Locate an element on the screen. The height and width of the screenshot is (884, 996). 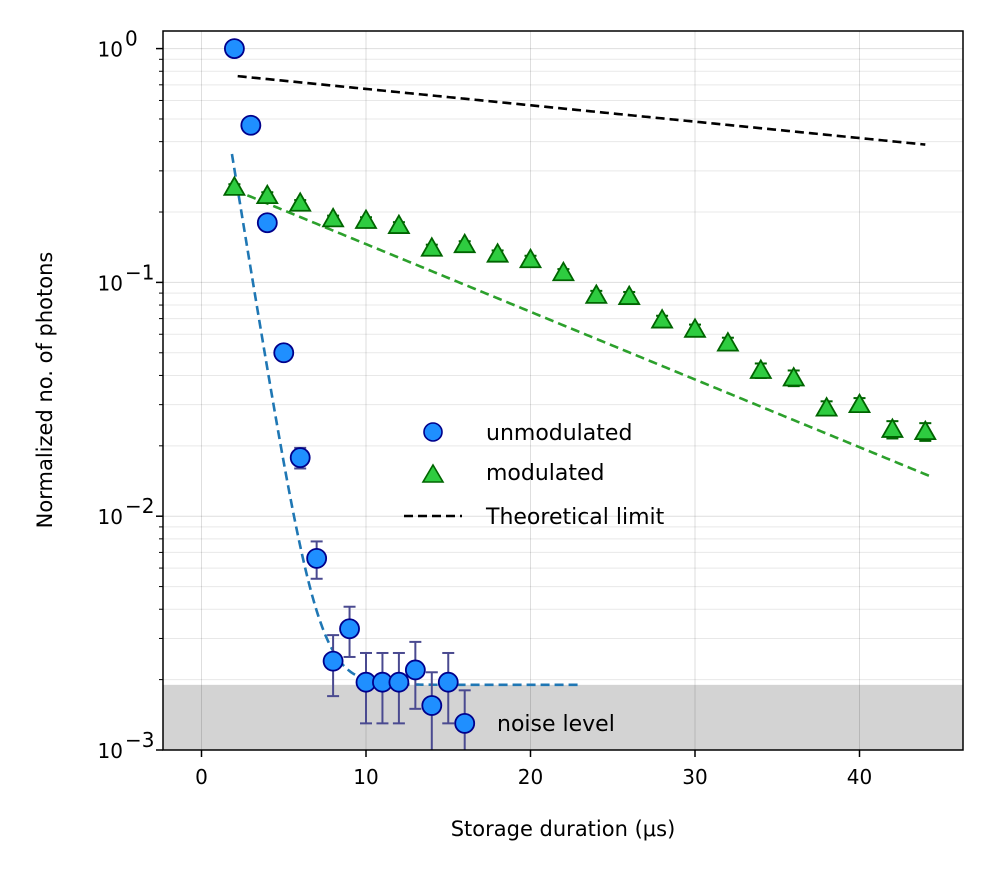
y-tick-exponent: −3 is located at coordinates (139, 740).